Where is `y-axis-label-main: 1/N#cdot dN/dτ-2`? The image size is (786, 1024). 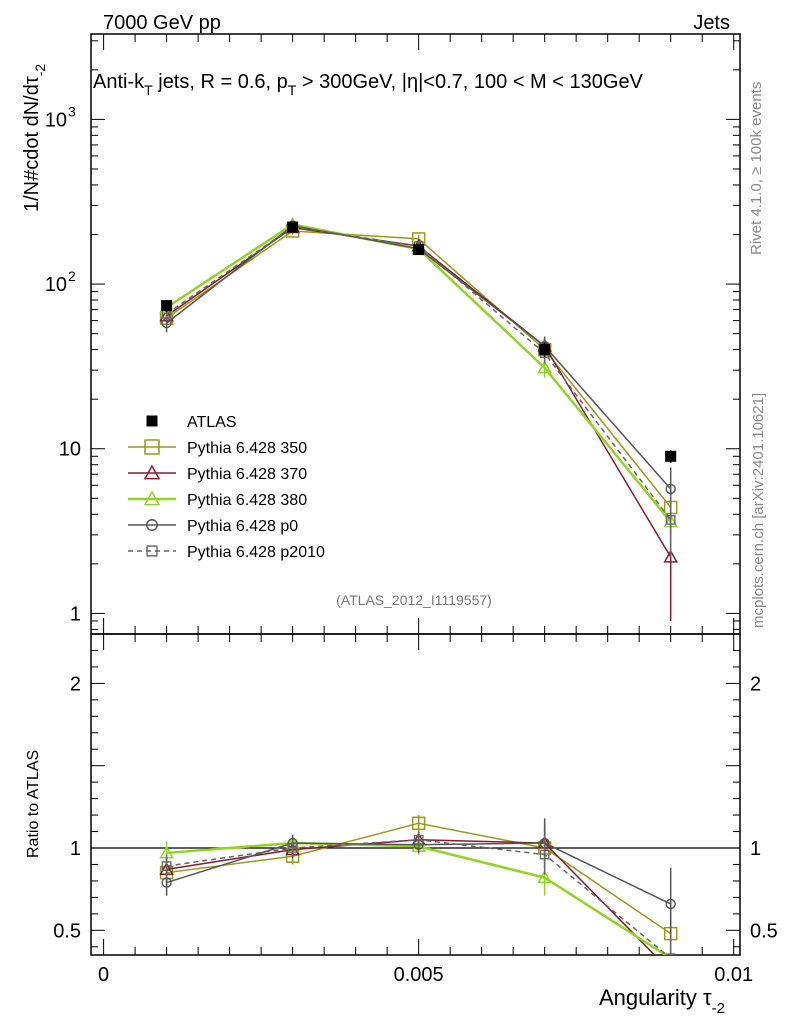
y-axis-label-main: 1/N#cdot dN/dτ-2 is located at coordinates (34, 138).